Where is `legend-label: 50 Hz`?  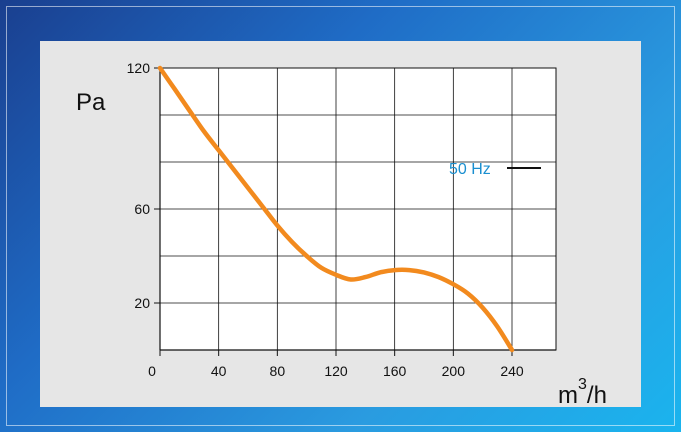 legend-label: 50 Hz is located at coordinates (470, 169).